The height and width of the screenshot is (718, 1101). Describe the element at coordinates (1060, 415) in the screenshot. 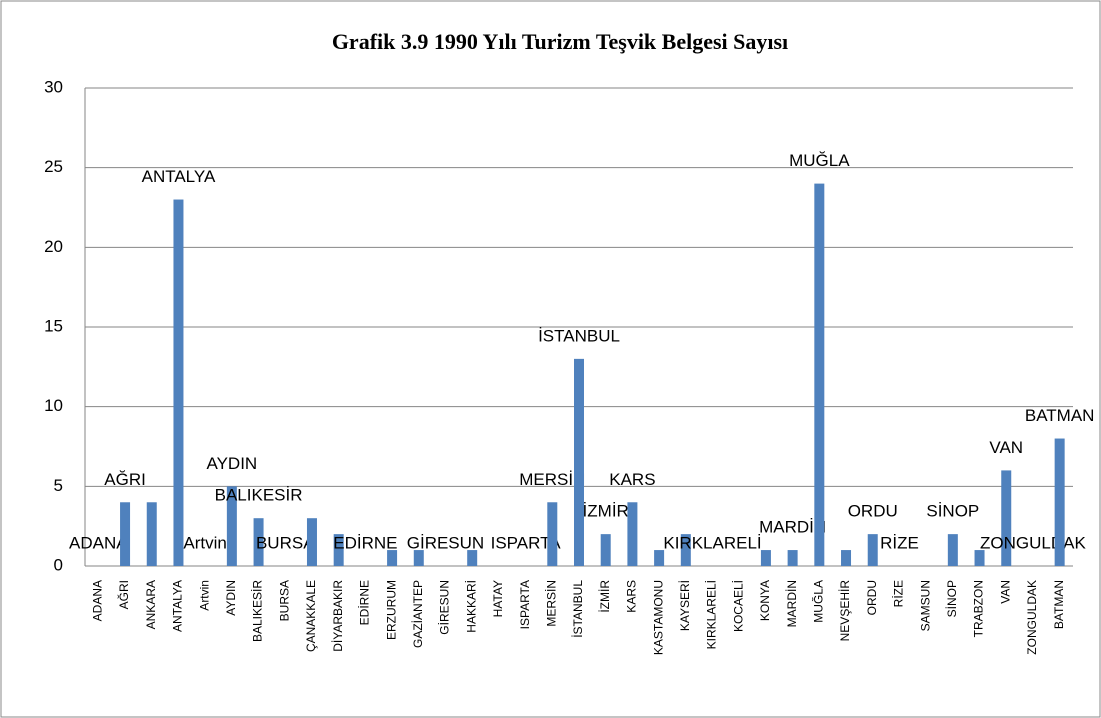

I see `data-label: BATMAN` at that location.